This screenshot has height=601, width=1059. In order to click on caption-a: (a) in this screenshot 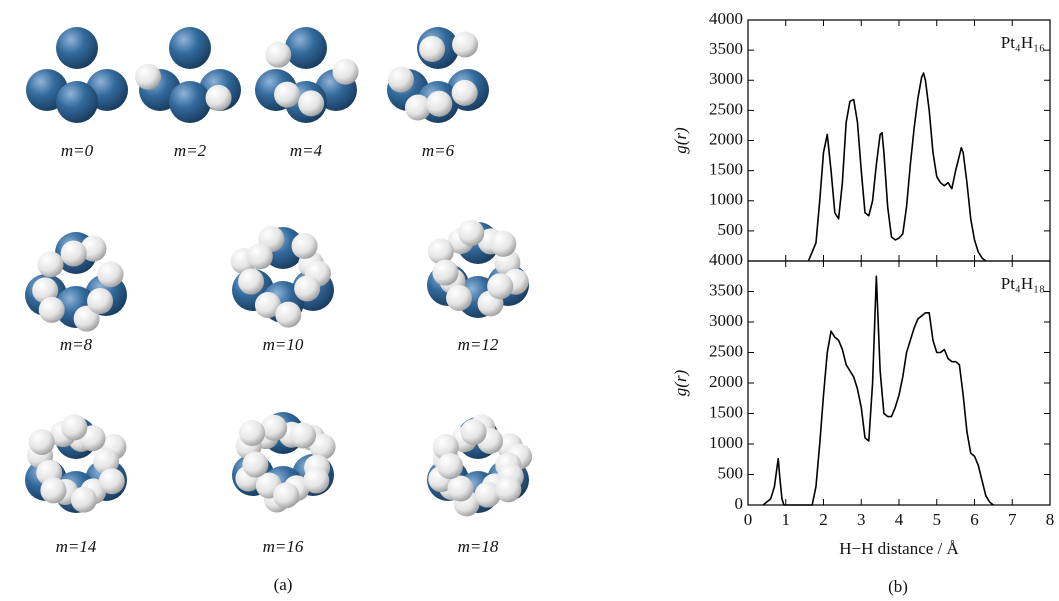, I will do `click(283, 584)`.